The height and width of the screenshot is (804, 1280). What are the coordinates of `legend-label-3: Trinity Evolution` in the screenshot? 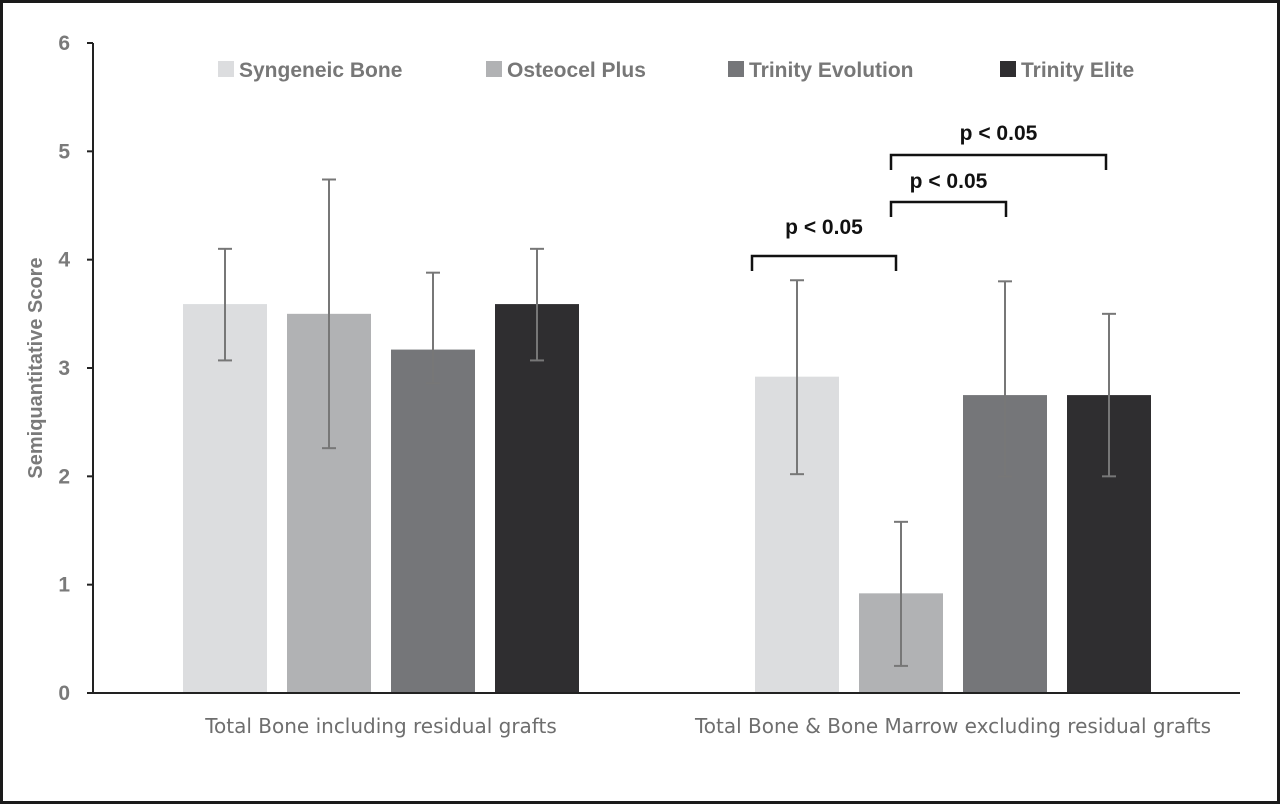 It's located at (831, 70).